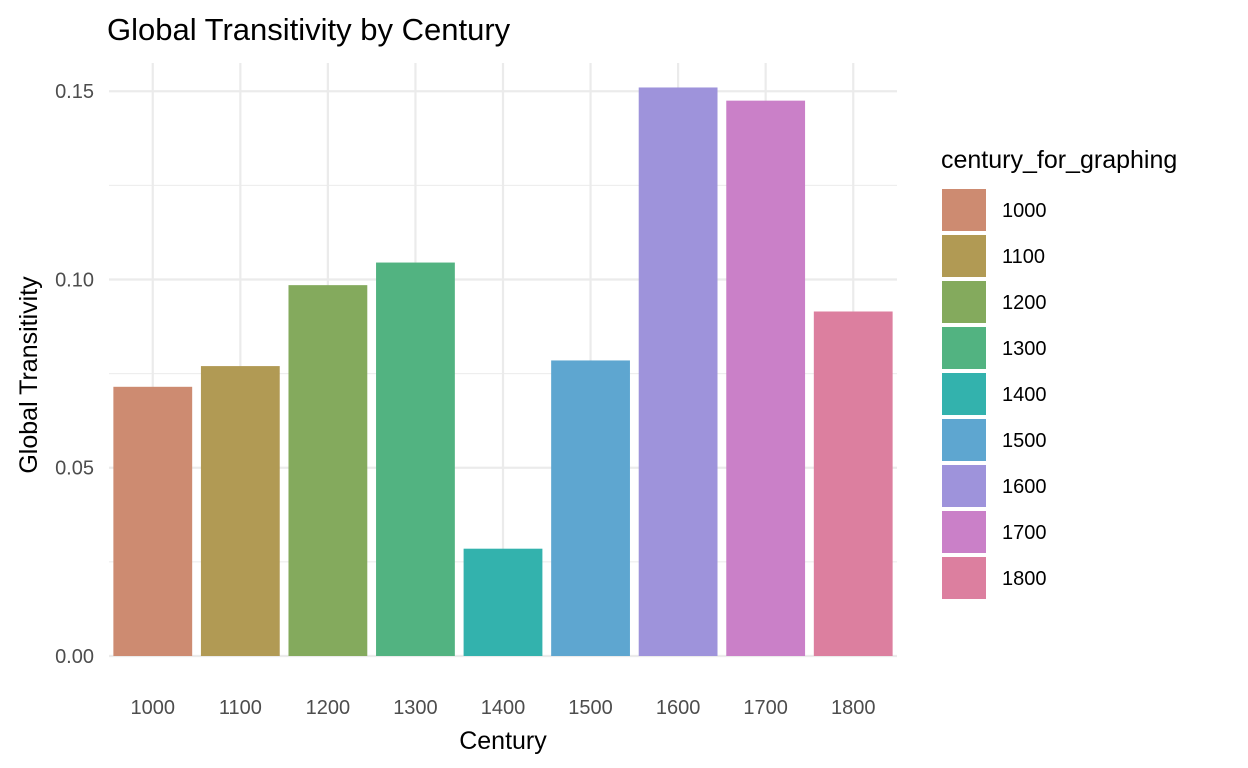 The image size is (1248, 768). What do you see at coordinates (74, 92) in the screenshot?
I see `y-tick-label: 0.15` at bounding box center [74, 92].